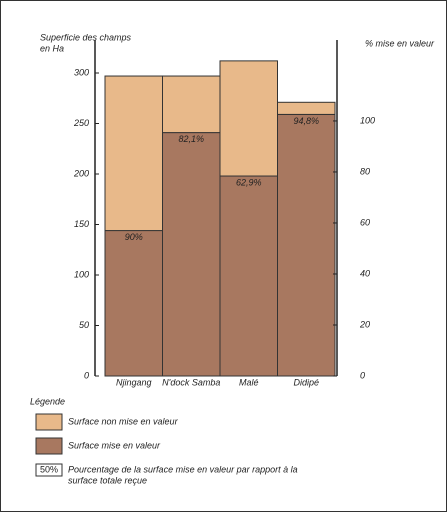  Describe the element at coordinates (365, 222) in the screenshot. I see `y2-tick-label: 60` at that location.